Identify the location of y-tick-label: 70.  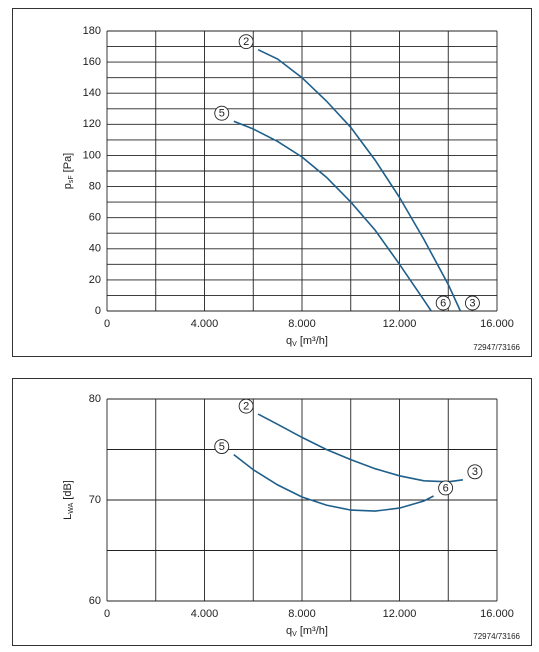
(95, 500).